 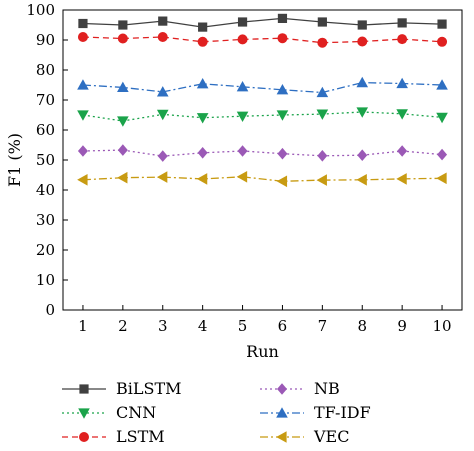 What do you see at coordinates (45, 40) in the screenshot?
I see `y-tick-label: 90` at bounding box center [45, 40].